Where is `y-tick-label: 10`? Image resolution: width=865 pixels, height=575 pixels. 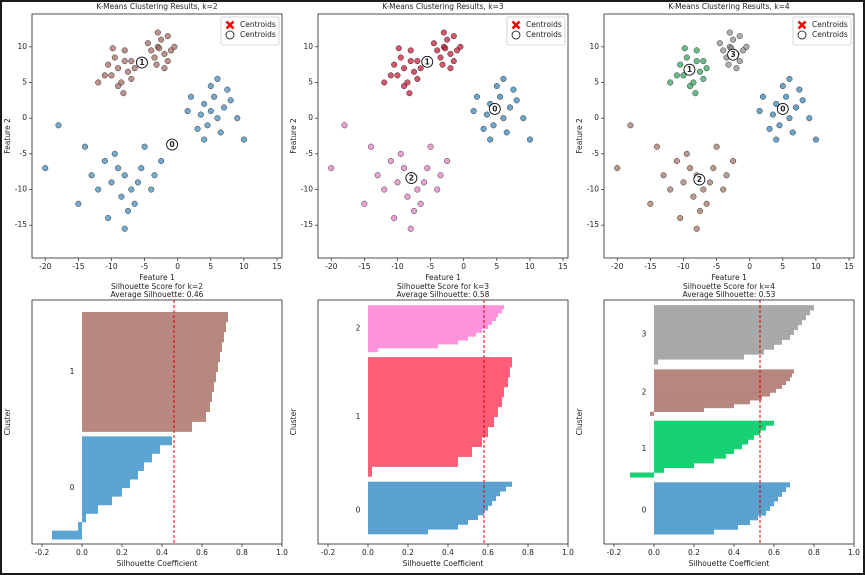 y-tick-label: 10 is located at coordinates (308, 46).